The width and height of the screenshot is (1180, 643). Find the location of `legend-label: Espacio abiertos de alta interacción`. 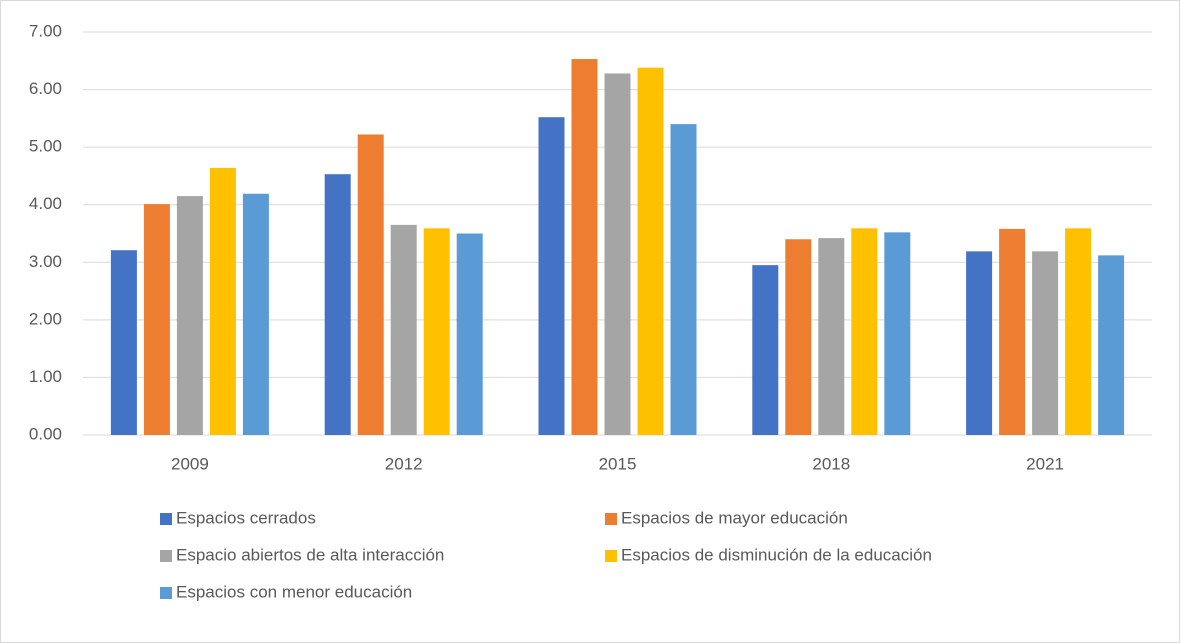

legend-label: Espacio abiertos de alta interacción is located at coordinates (310, 554).